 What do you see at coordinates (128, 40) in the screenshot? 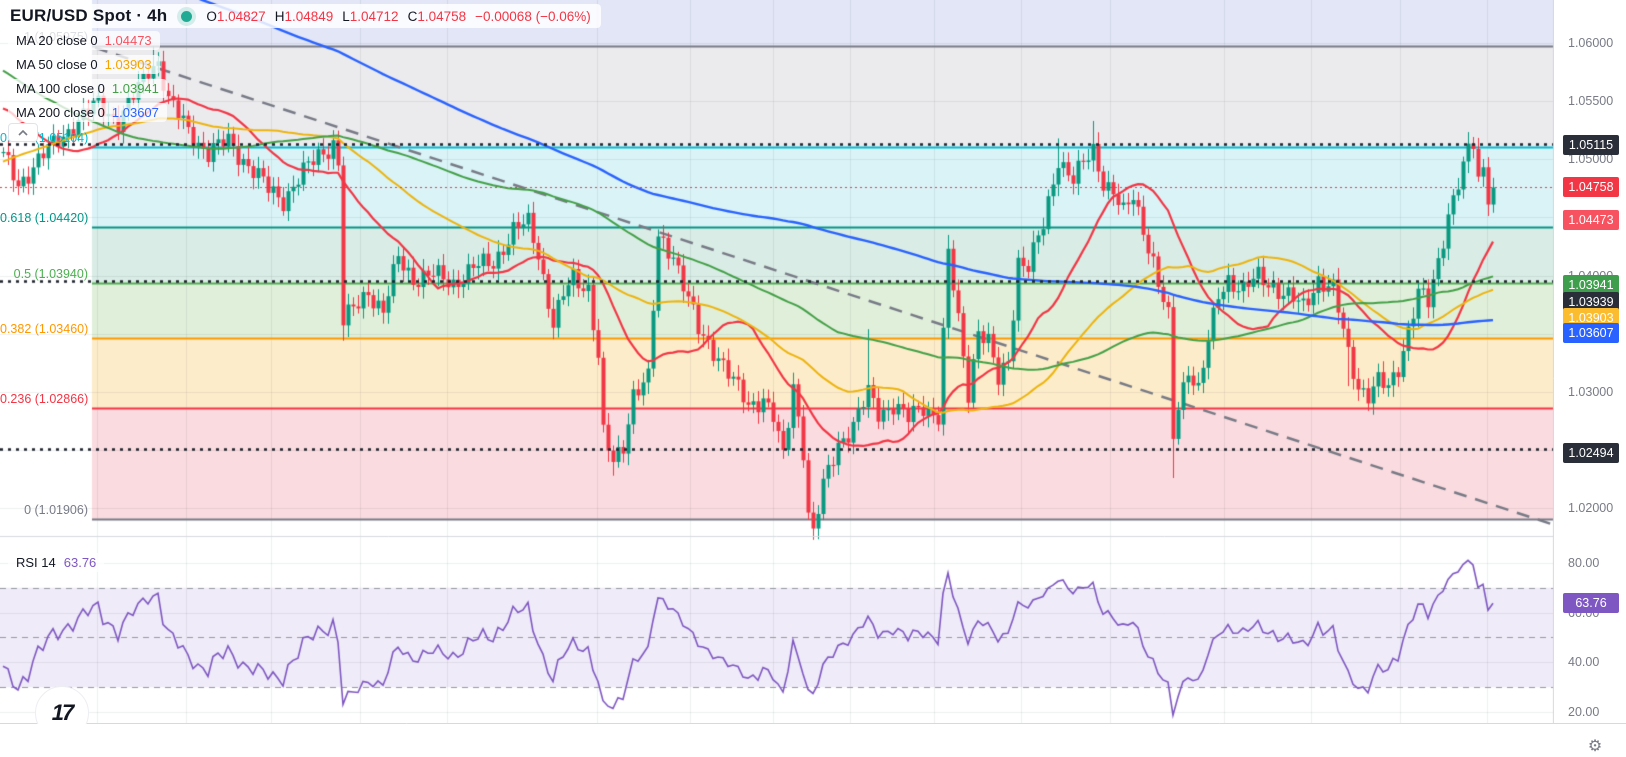
I see `ma-legend-value: 1.04473` at bounding box center [128, 40].